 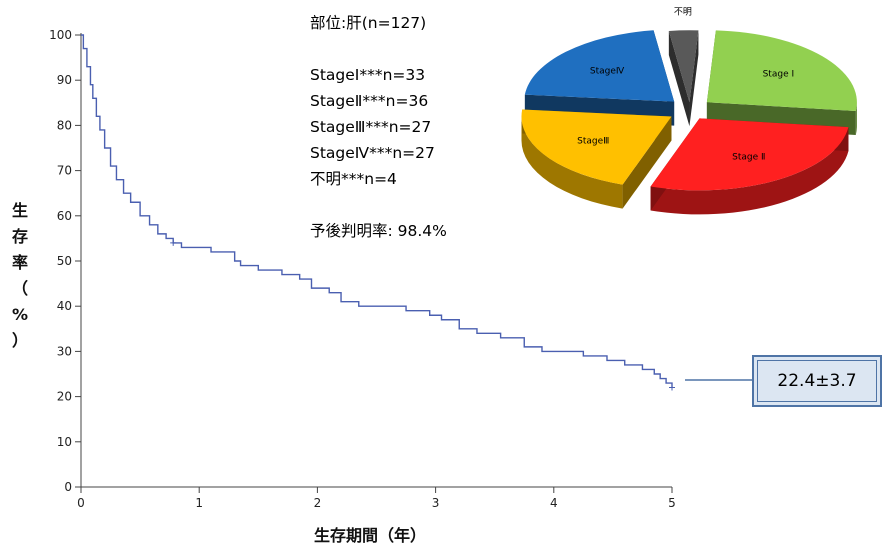 I want to click on y-tick-label: 60, so click(x=64, y=216).